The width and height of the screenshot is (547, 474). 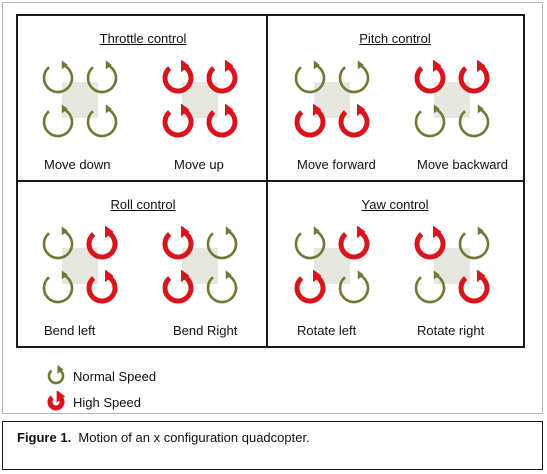 What do you see at coordinates (115, 376) in the screenshot?
I see `legend-normal-label: Normal Speed` at bounding box center [115, 376].